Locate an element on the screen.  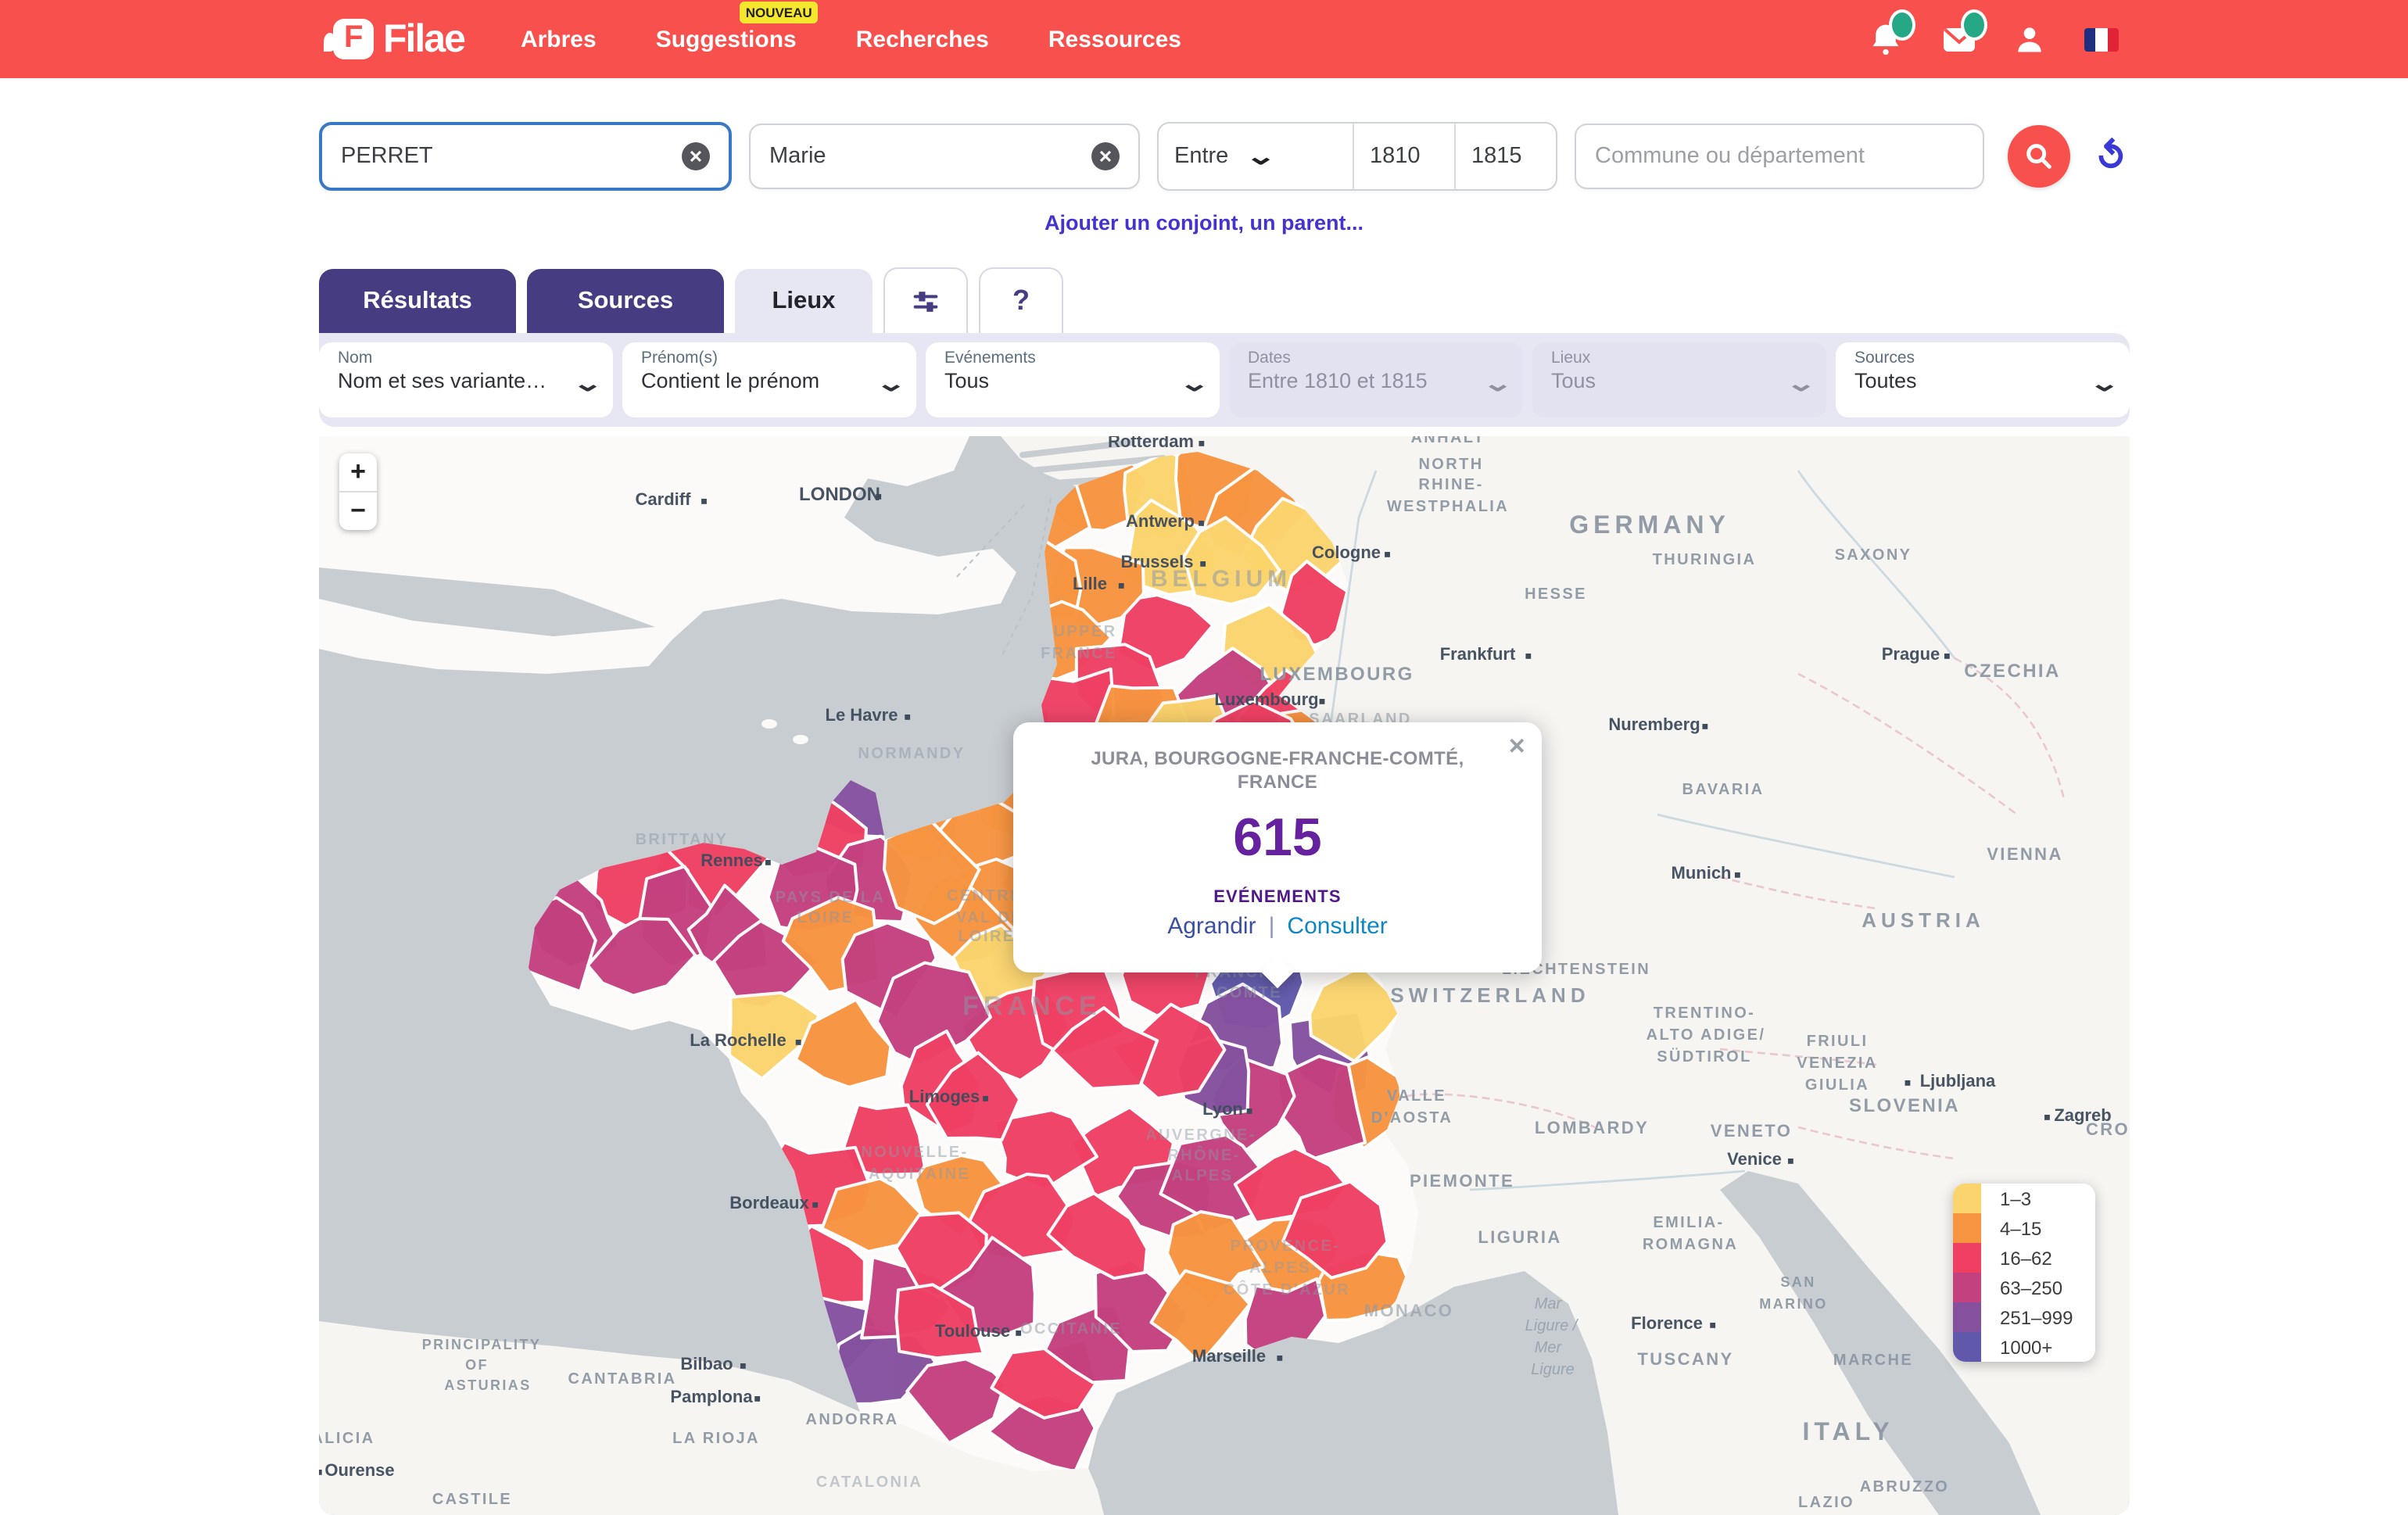
tab-resultats: Résultats is located at coordinates (417, 301).